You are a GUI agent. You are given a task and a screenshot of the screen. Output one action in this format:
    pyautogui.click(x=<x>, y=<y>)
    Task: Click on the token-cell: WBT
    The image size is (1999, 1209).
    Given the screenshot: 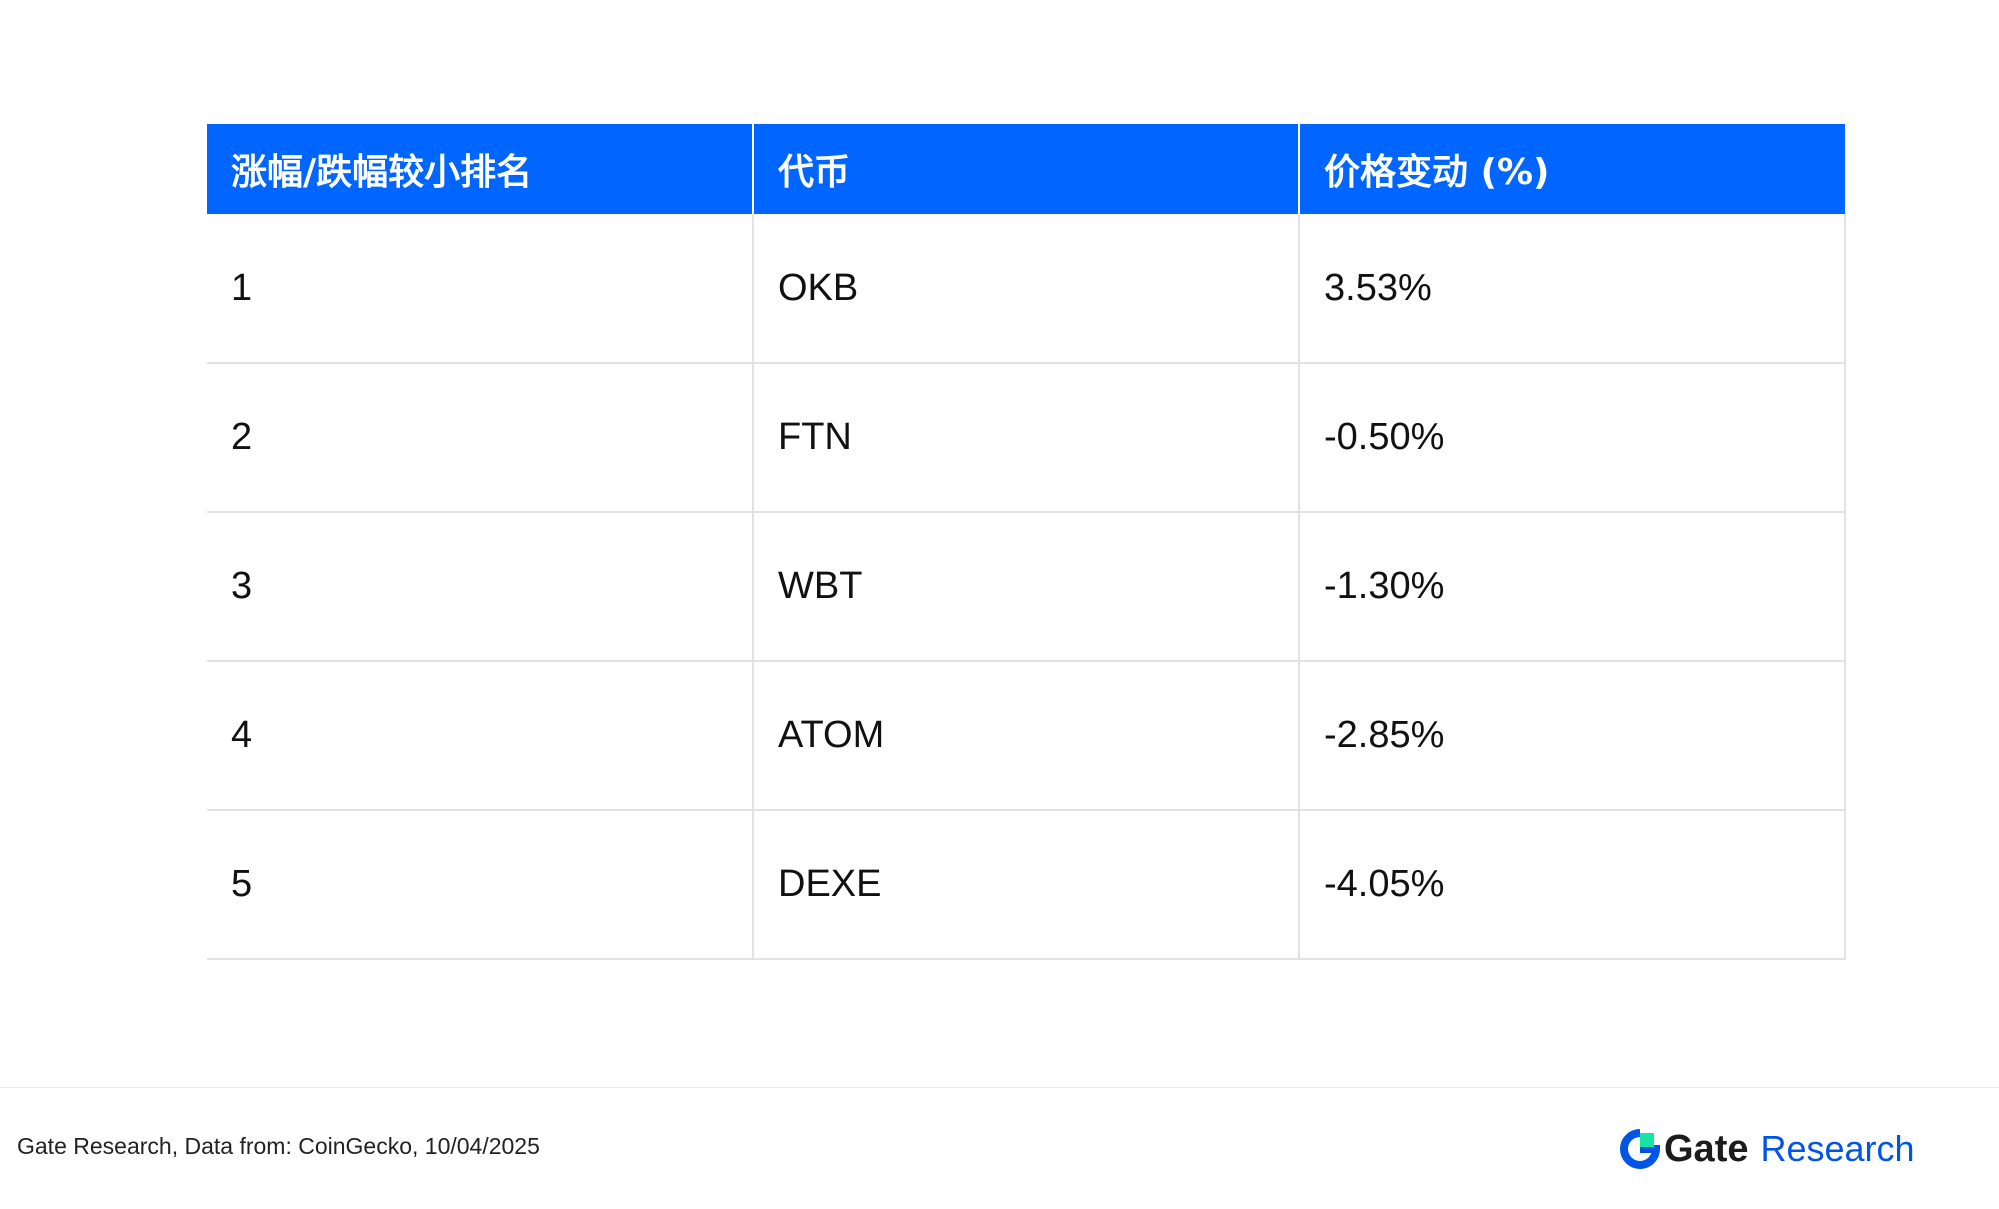 What is the action you would take?
    pyautogui.click(x=1026, y=587)
    